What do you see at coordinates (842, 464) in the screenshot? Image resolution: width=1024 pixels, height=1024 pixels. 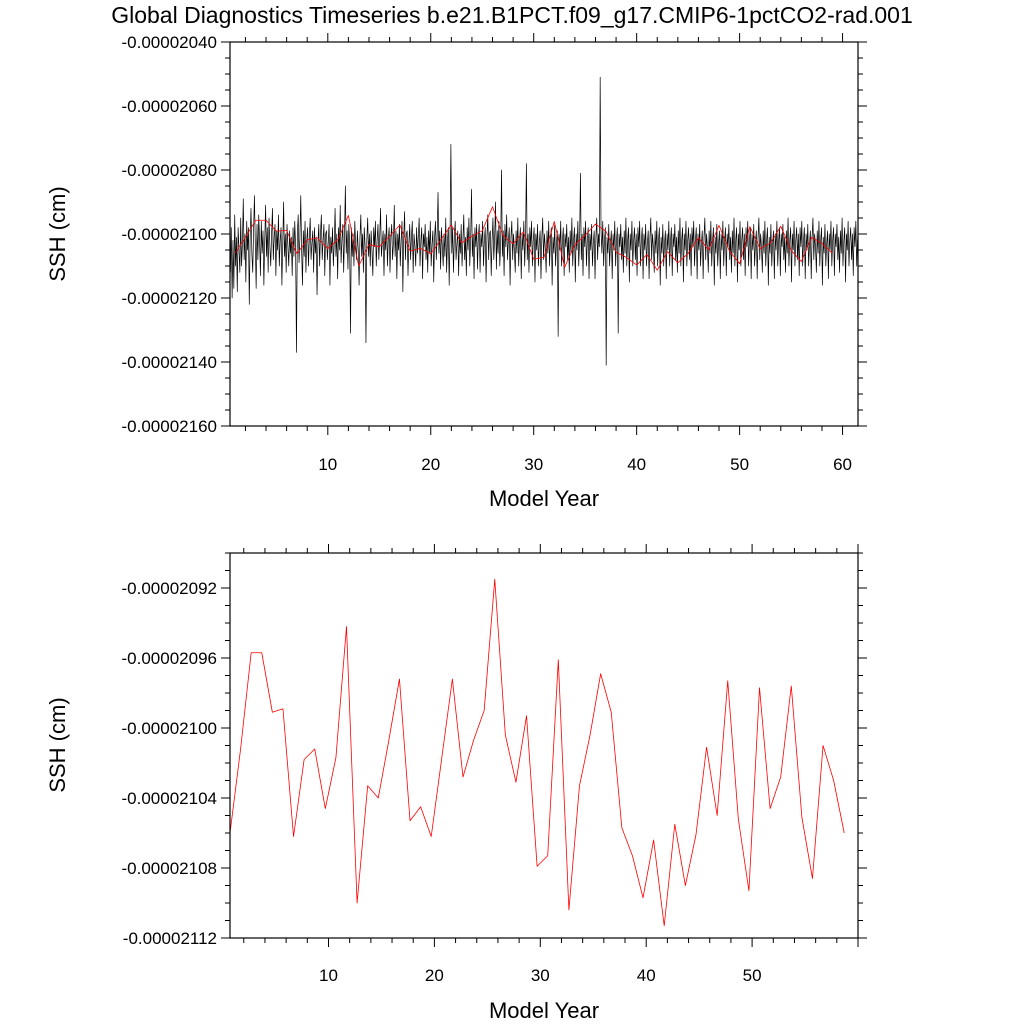 I see `x-tick-label: 60` at bounding box center [842, 464].